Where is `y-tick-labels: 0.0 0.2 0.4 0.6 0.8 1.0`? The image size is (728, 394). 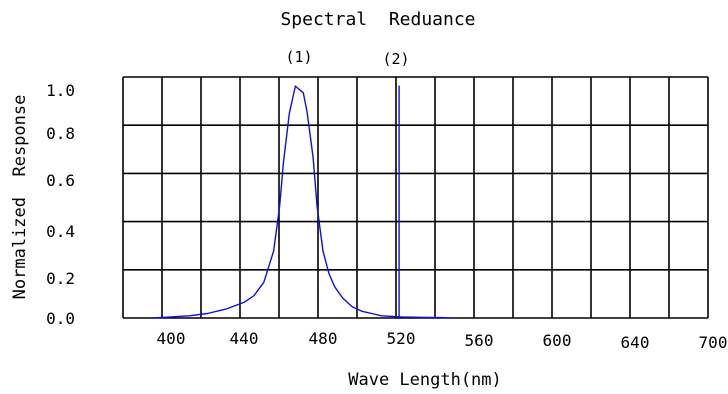
y-tick-labels: 0.0 0.2 0.4 0.6 0.8 1.0 is located at coordinates (60, 204).